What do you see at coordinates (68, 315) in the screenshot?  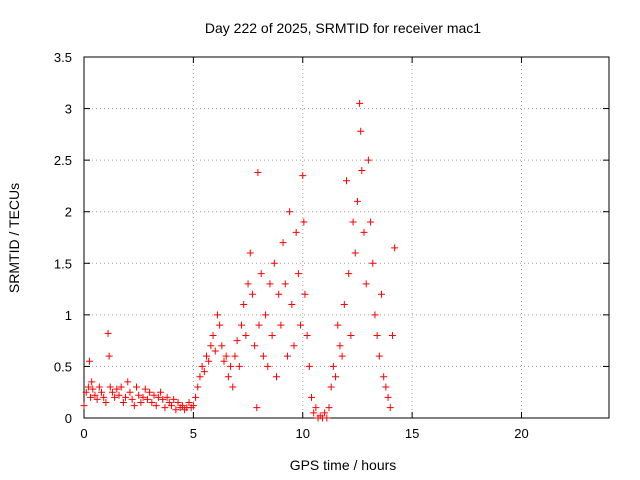 I see `y-tick-label: 1` at bounding box center [68, 315].